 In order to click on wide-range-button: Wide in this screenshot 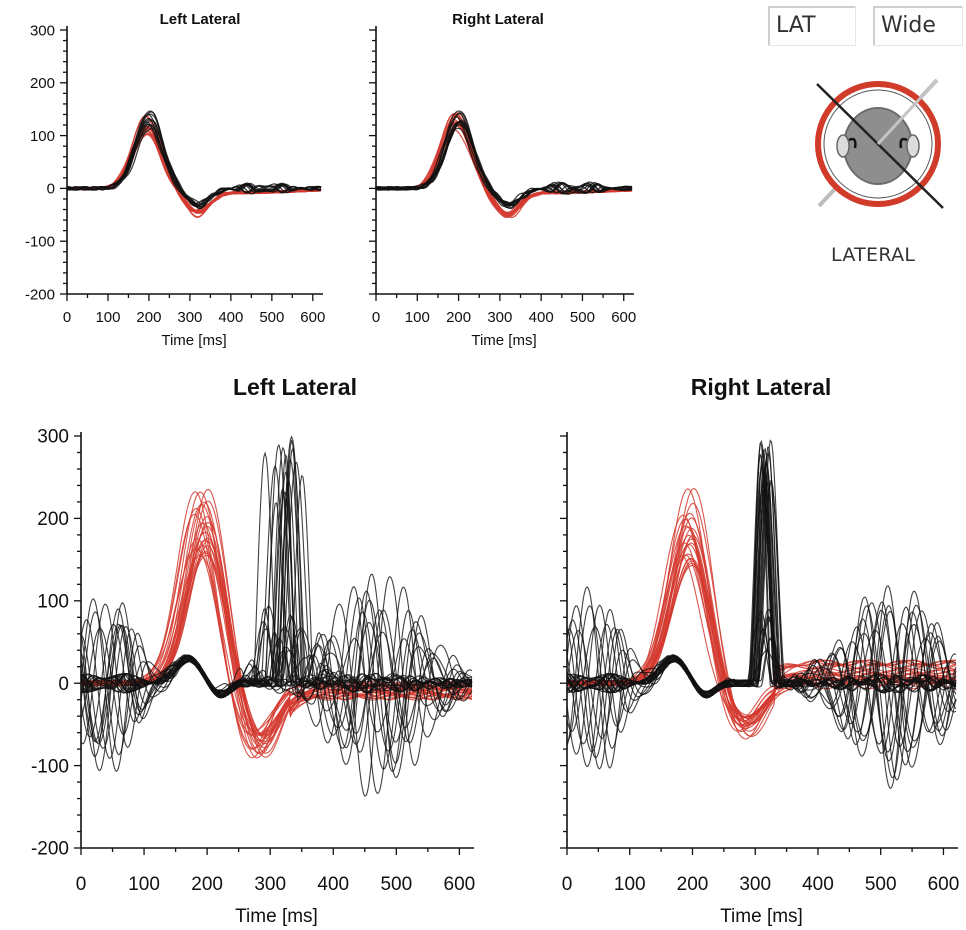, I will do `click(918, 26)`.